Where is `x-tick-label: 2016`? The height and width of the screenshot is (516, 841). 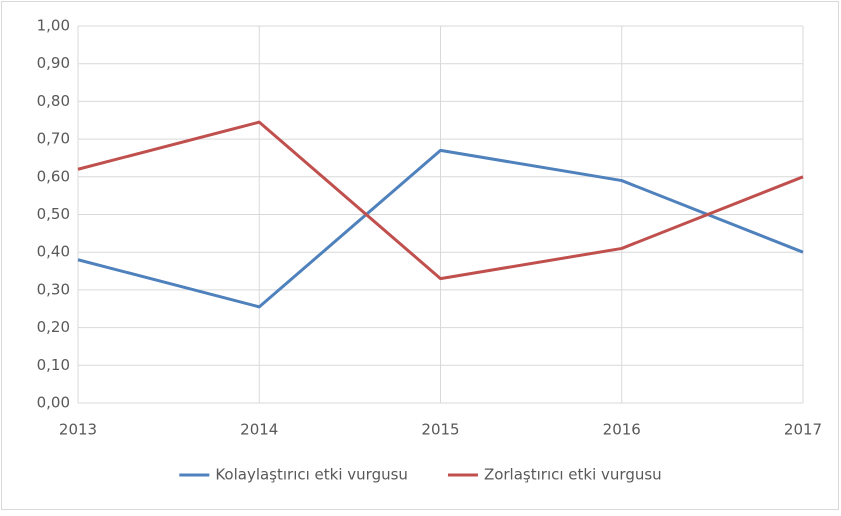 x-tick-label: 2016 is located at coordinates (622, 430).